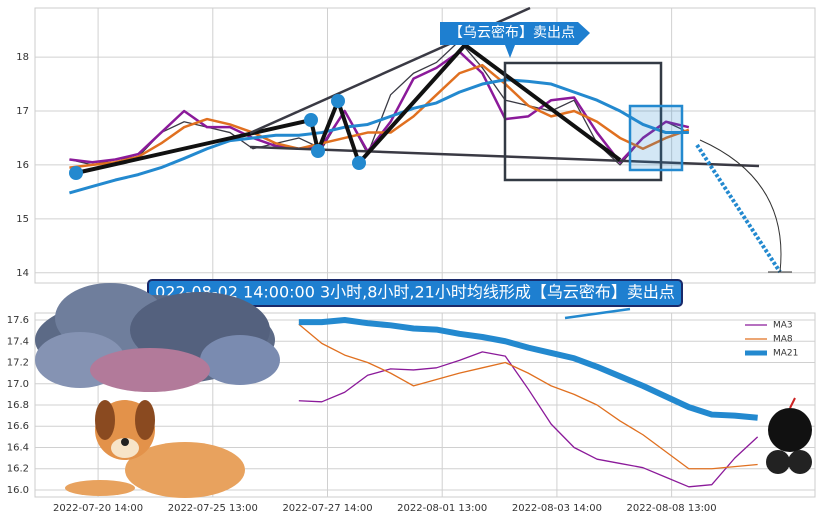  I want to click on arc, so click(740, 206).